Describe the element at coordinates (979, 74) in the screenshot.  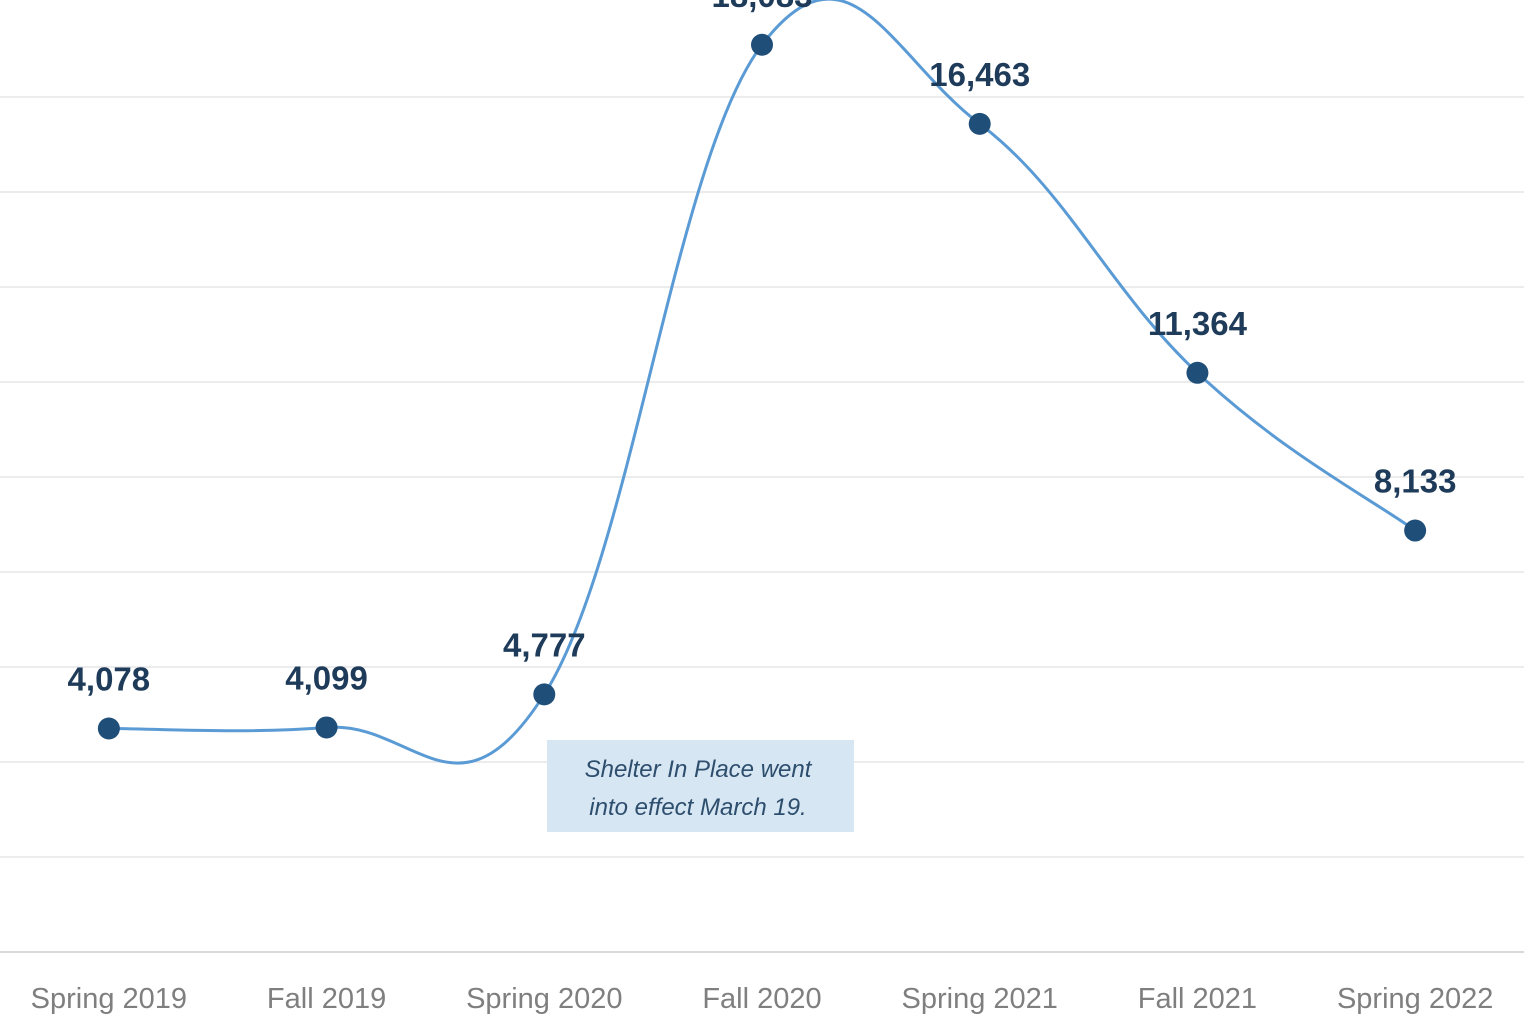
I see `data-label-5: 16,463` at that location.